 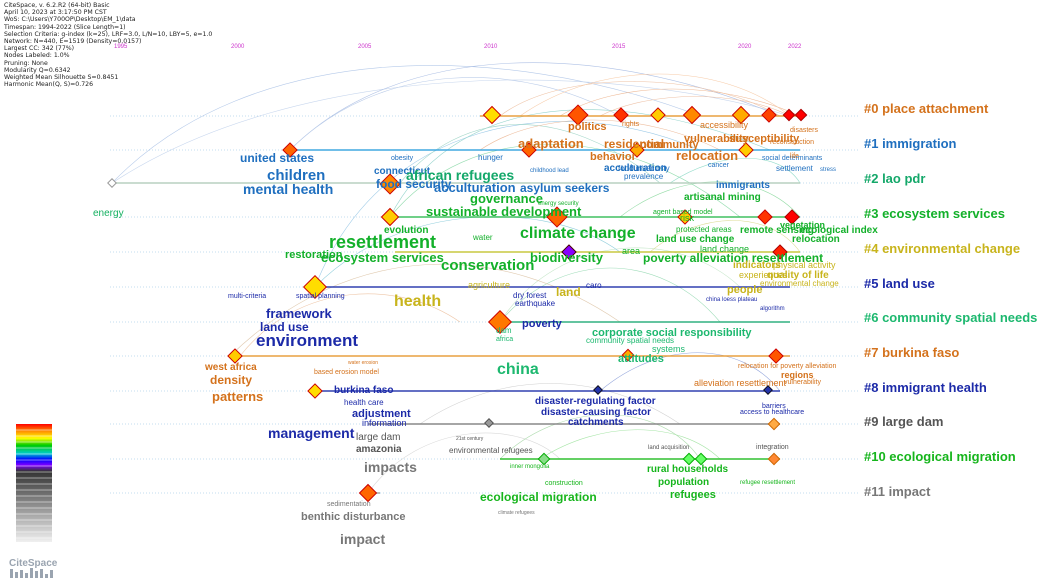 I want to click on keyword-label: information, so click(x=384, y=423).